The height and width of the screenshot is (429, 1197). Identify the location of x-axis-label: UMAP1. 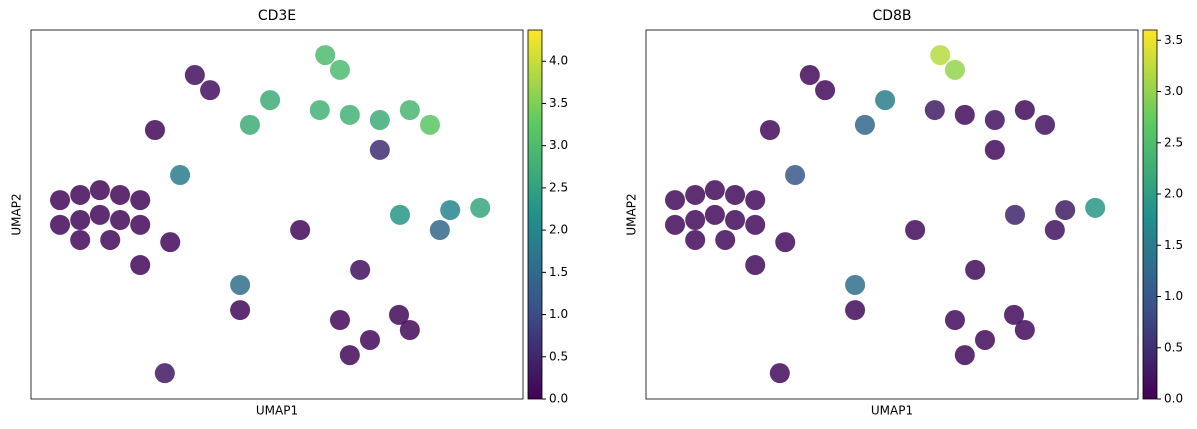
(892, 411).